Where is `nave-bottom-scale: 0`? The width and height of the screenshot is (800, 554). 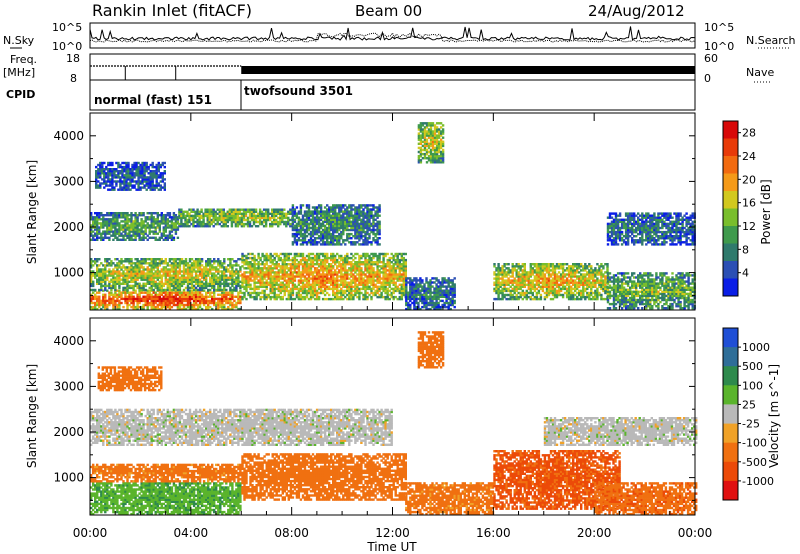
nave-bottom-scale: 0 is located at coordinates (707, 78).